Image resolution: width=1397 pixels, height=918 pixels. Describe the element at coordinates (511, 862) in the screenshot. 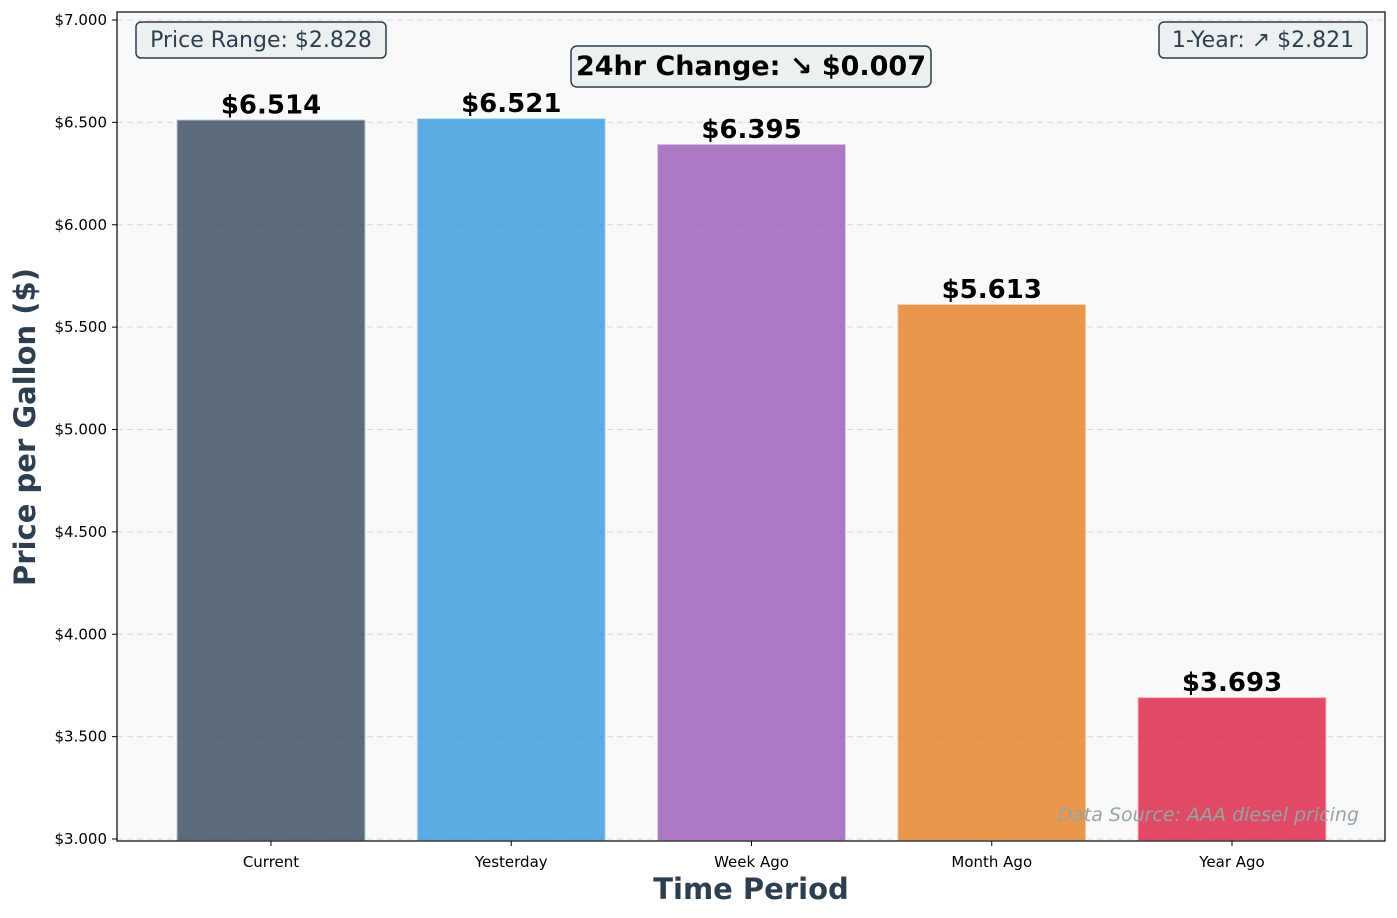

I see `x-tick-label: Yesterday` at that location.